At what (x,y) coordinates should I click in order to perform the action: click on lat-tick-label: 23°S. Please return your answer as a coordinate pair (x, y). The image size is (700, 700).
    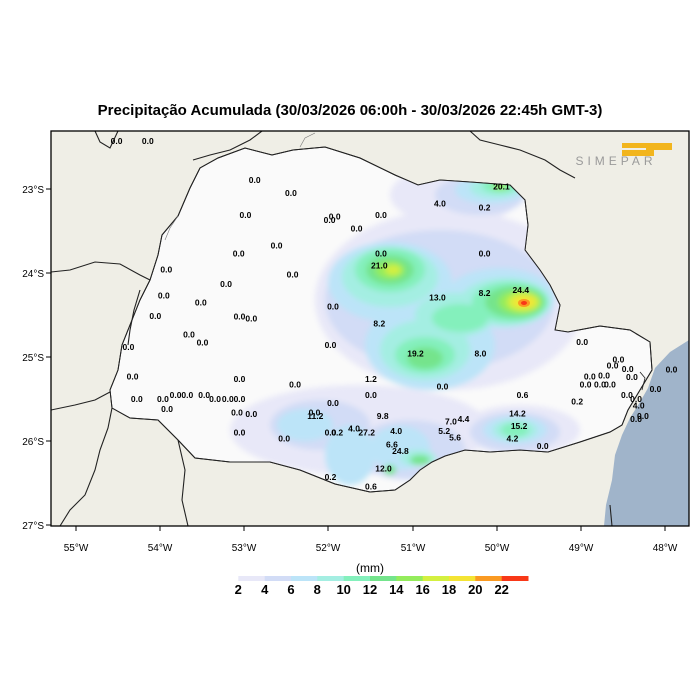
    Looking at the image, I should click on (33, 190).